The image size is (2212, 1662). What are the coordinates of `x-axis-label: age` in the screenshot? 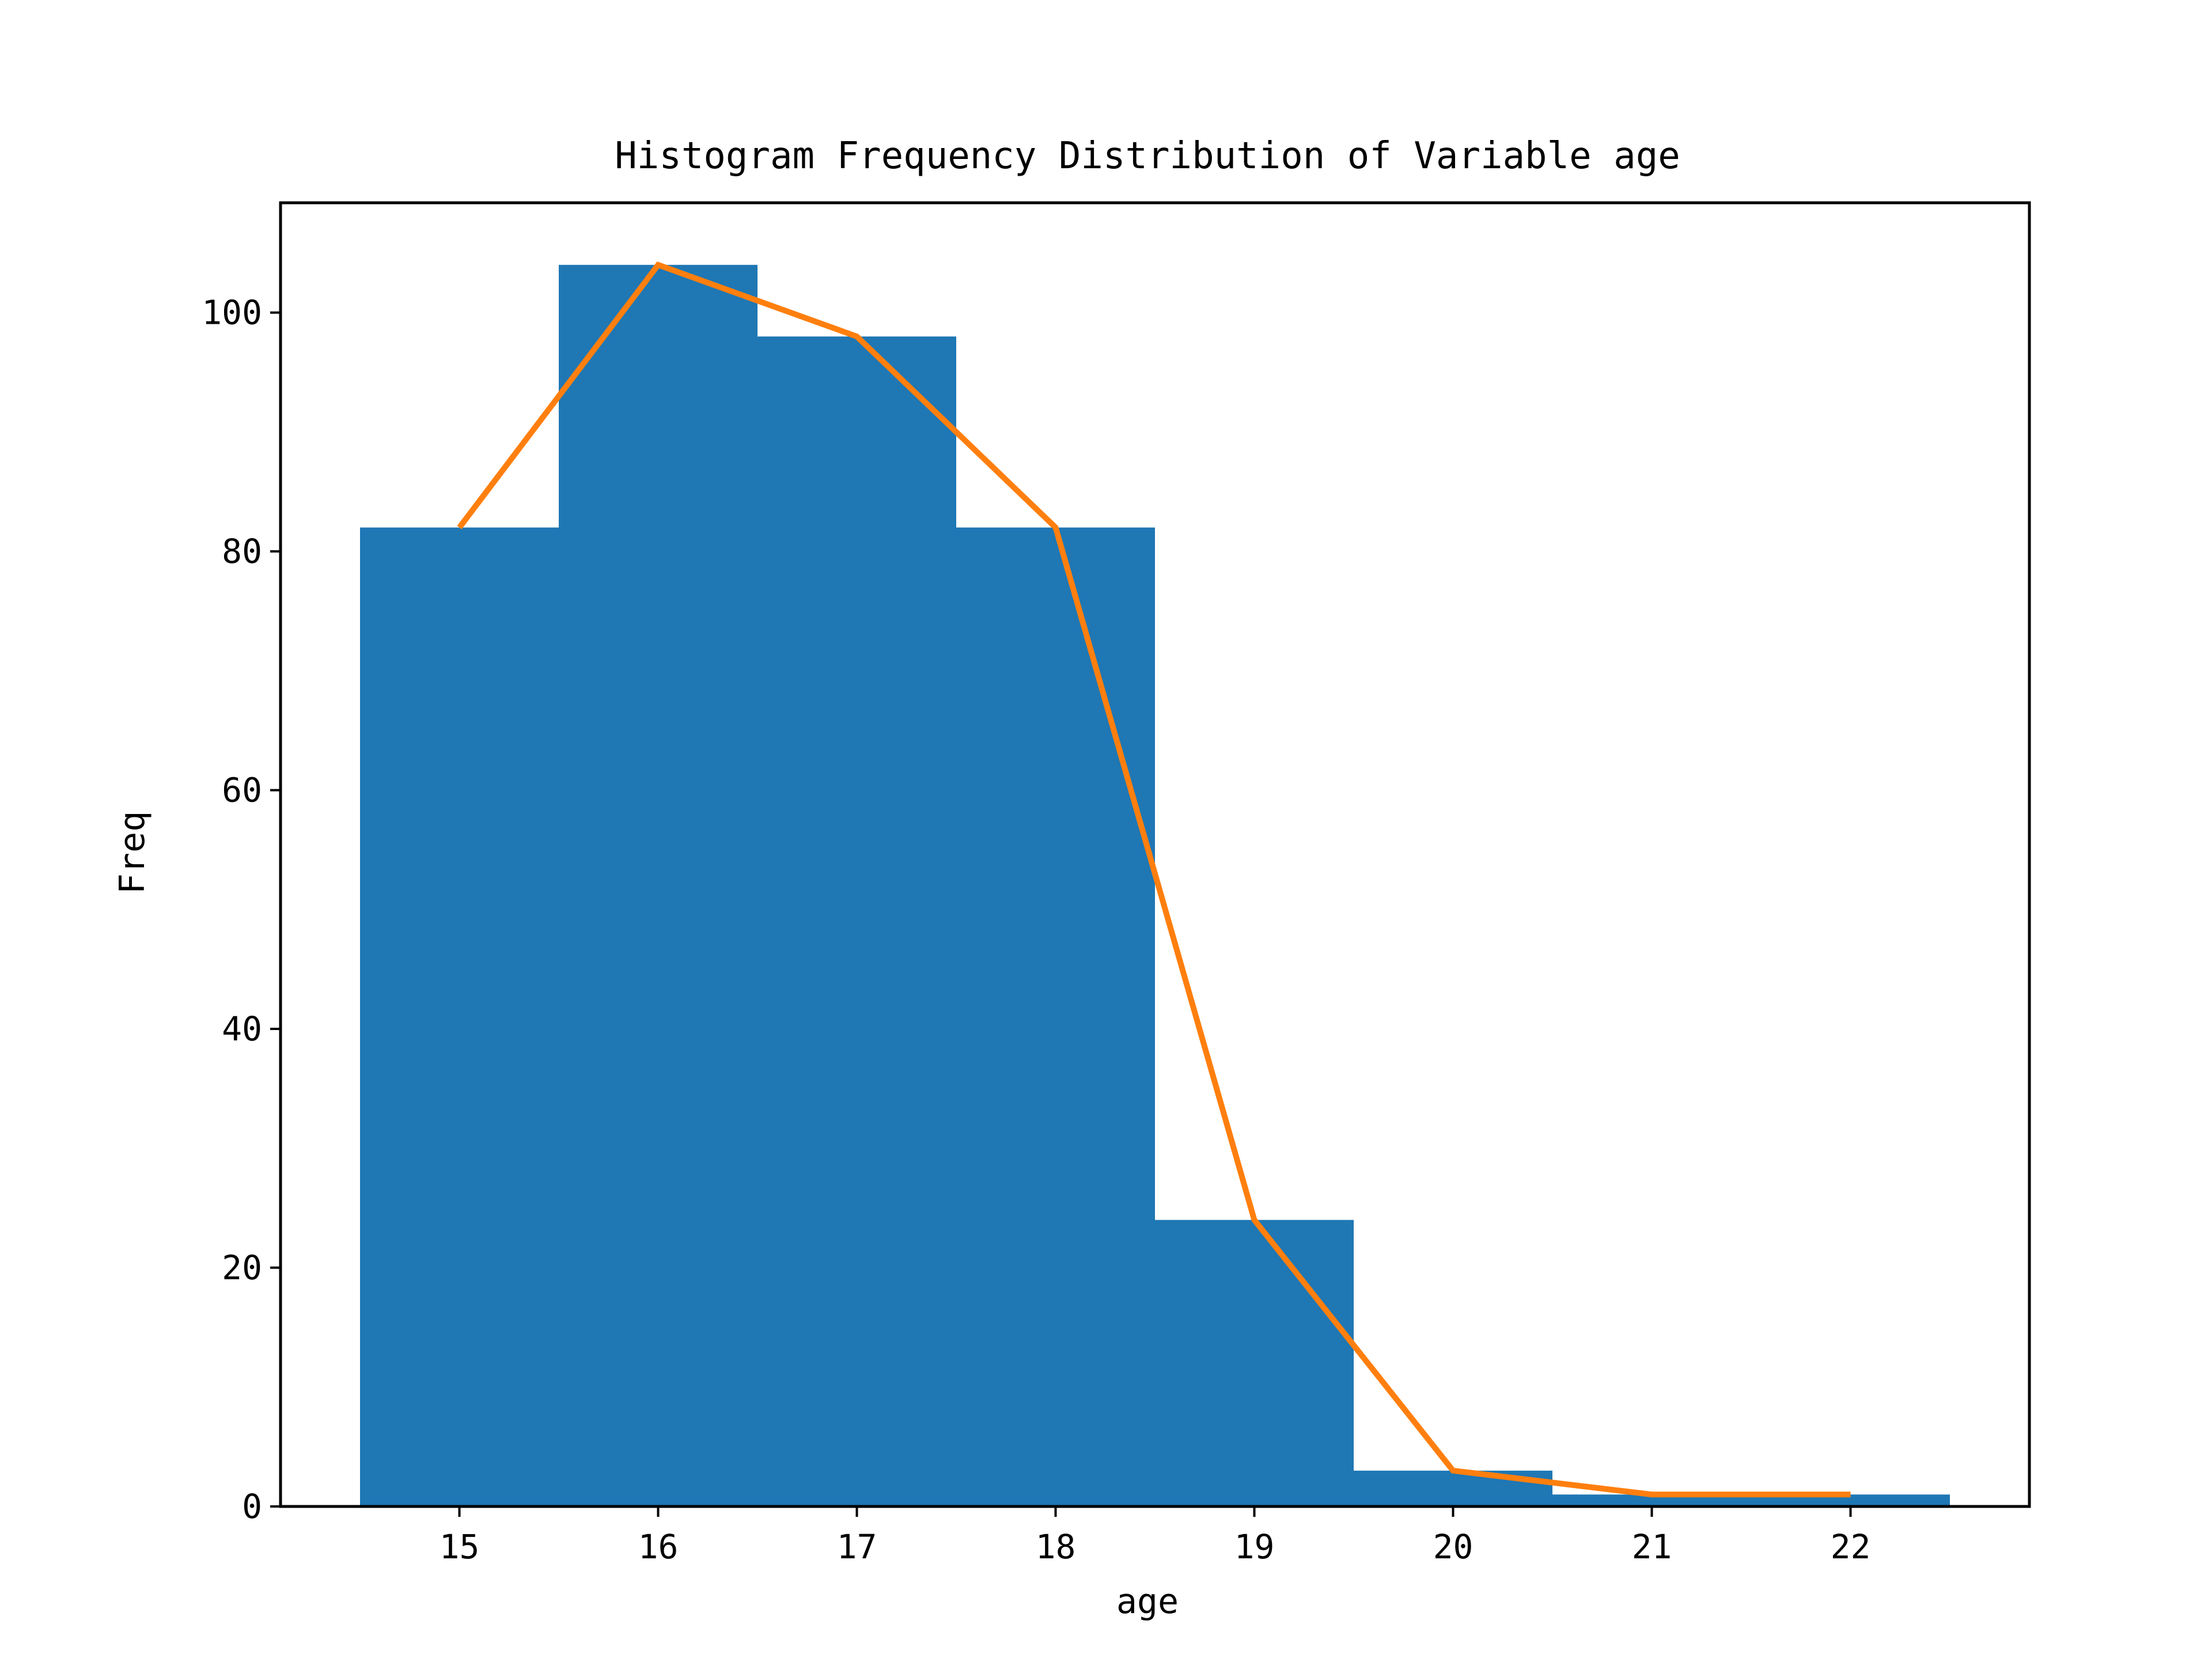 It's located at (1147, 1602).